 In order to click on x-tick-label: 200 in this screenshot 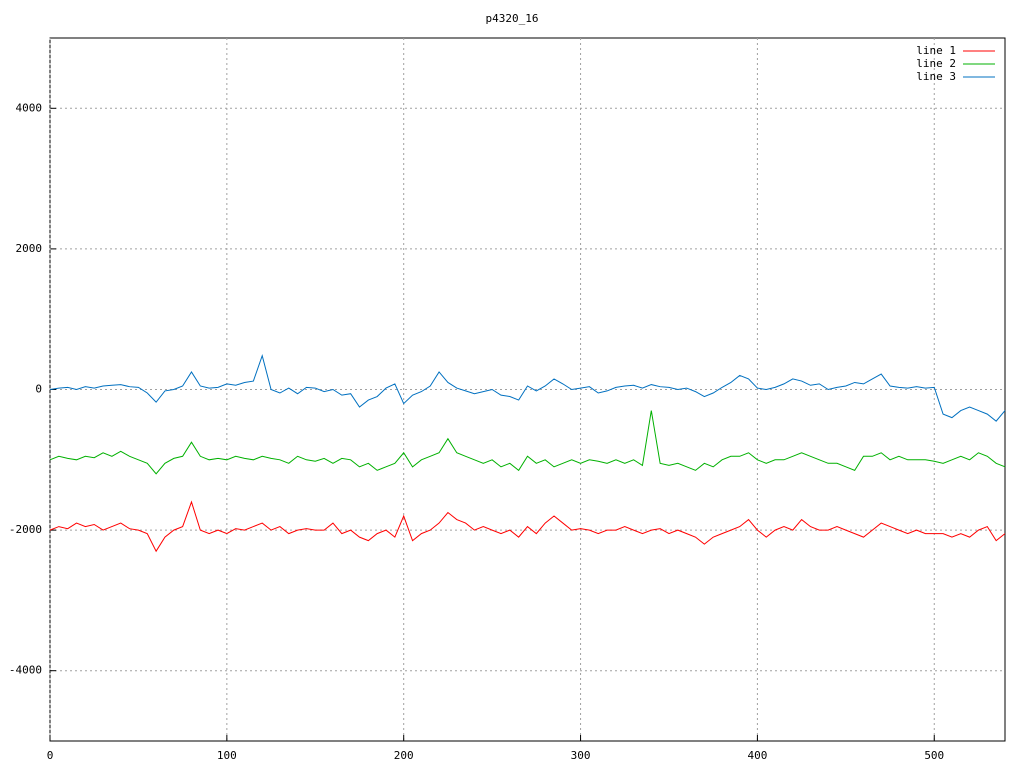, I will do `click(404, 755)`.